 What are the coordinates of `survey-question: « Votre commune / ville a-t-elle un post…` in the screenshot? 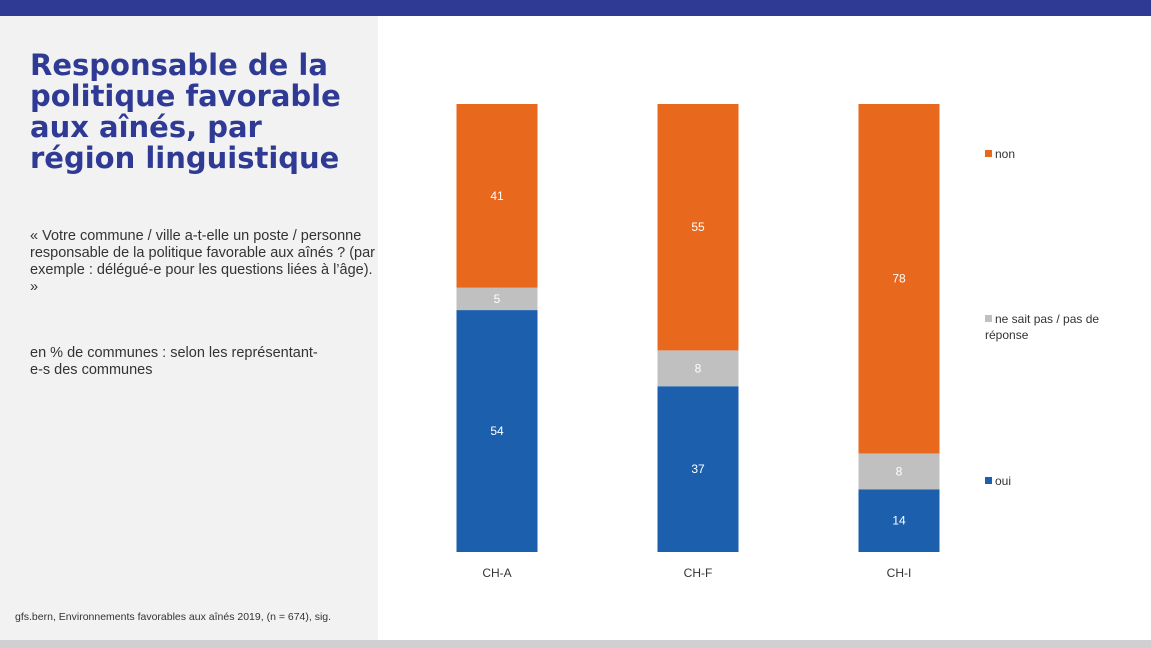 It's located at (203, 261).